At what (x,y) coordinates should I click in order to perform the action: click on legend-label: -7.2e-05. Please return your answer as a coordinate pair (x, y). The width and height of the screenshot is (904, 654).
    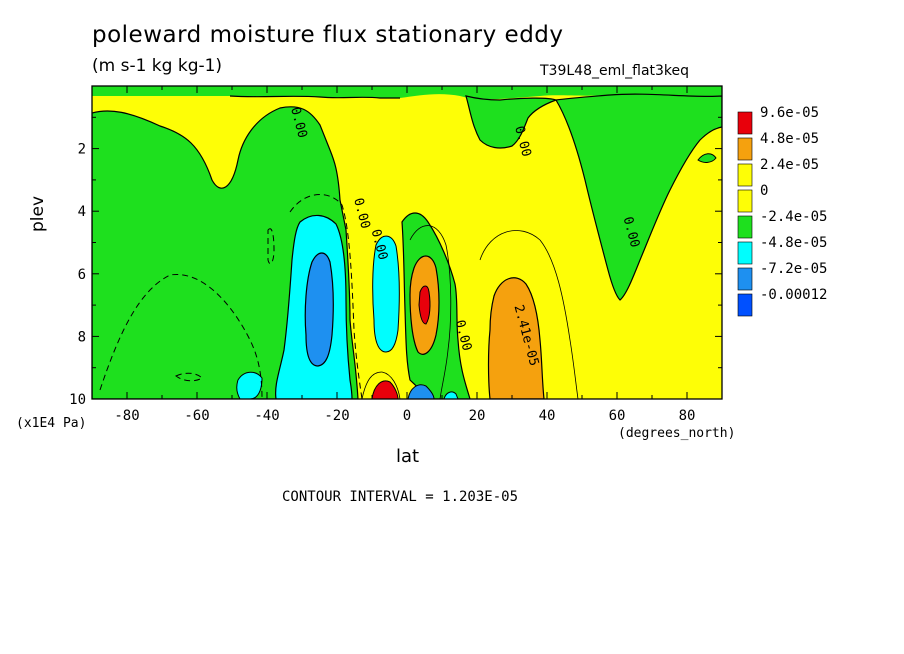
    Looking at the image, I should click on (793, 269).